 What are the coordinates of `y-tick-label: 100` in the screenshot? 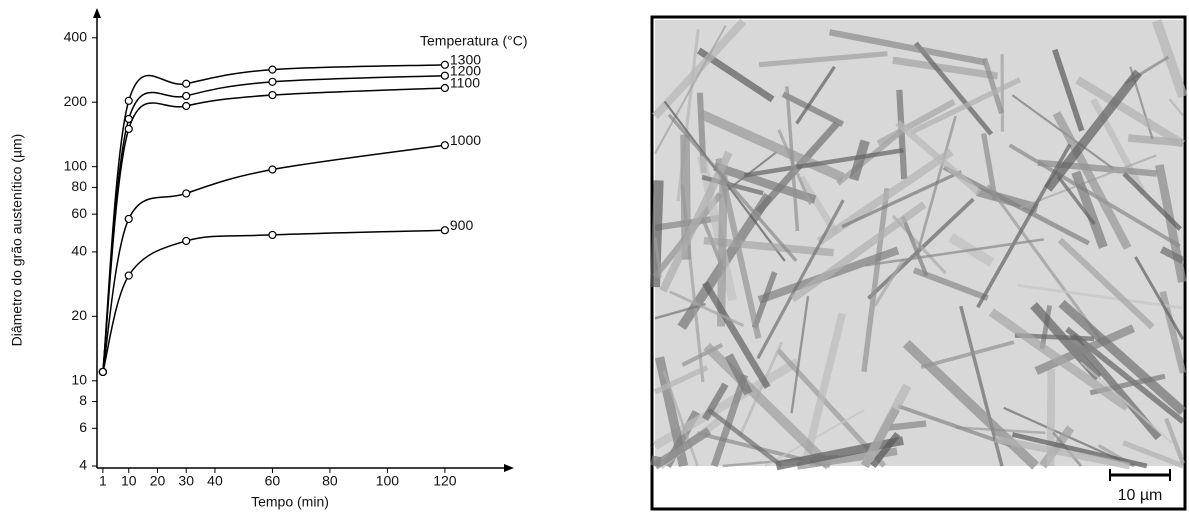 It's located at (76, 165).